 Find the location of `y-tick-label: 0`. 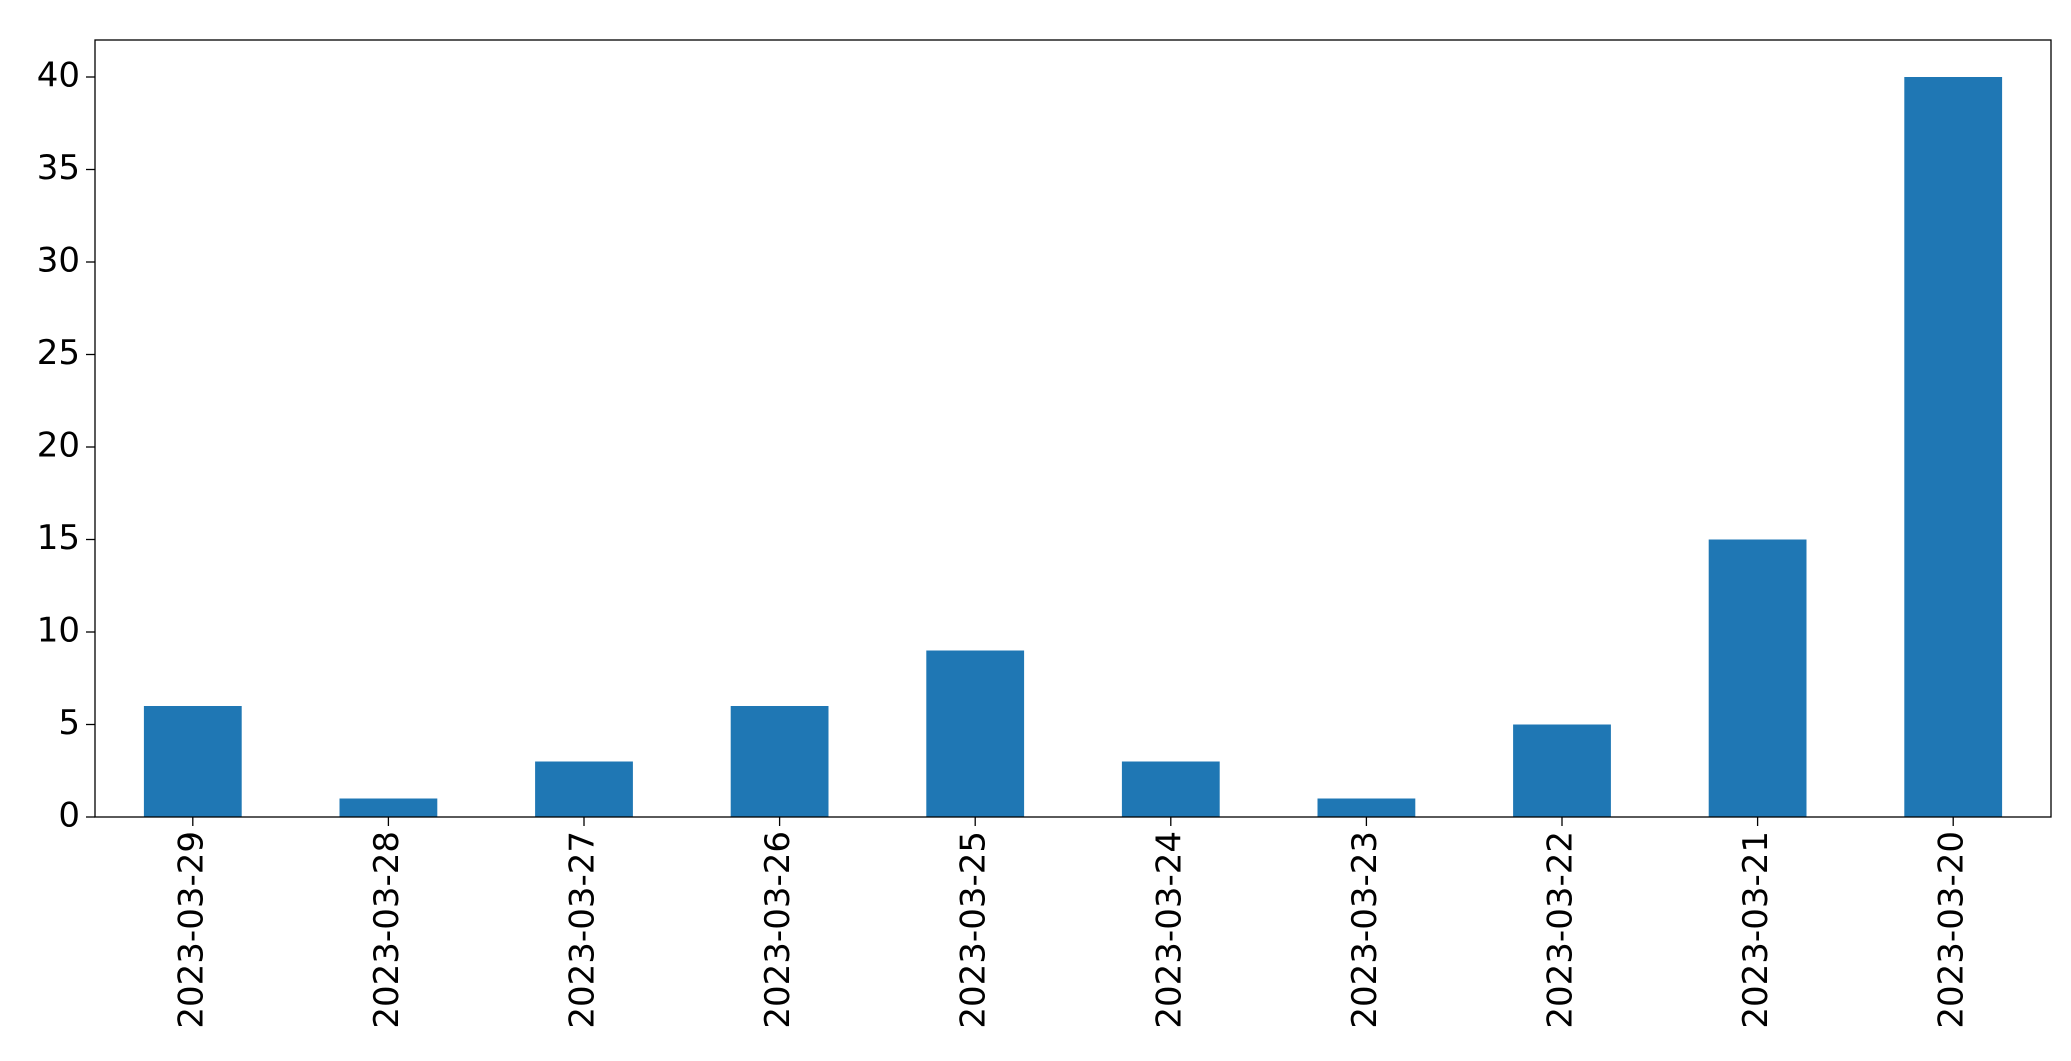

y-tick-label: 0 is located at coordinates (69, 816).